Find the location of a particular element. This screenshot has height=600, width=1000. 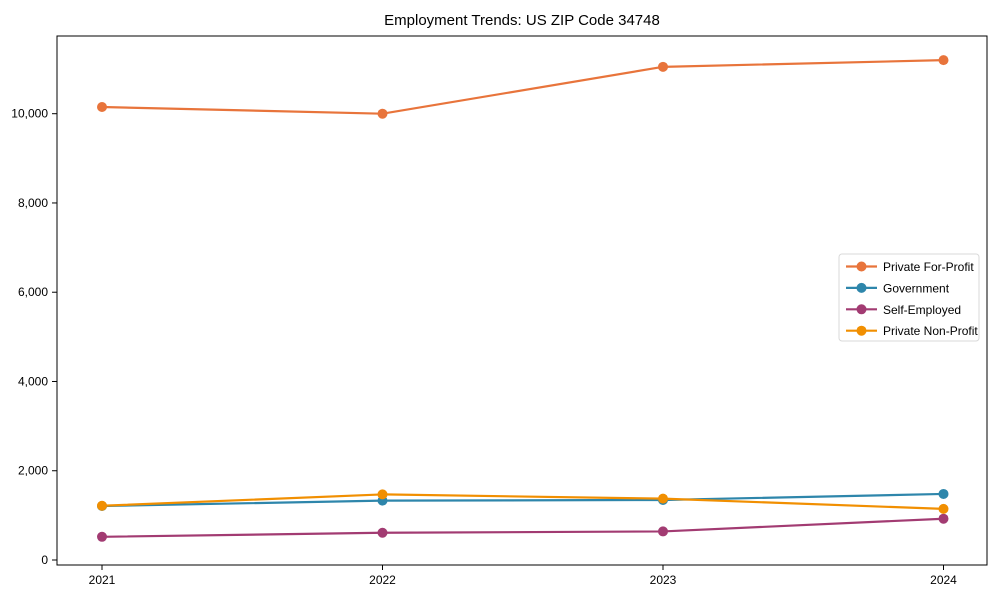

legend-box is located at coordinates (909, 297).